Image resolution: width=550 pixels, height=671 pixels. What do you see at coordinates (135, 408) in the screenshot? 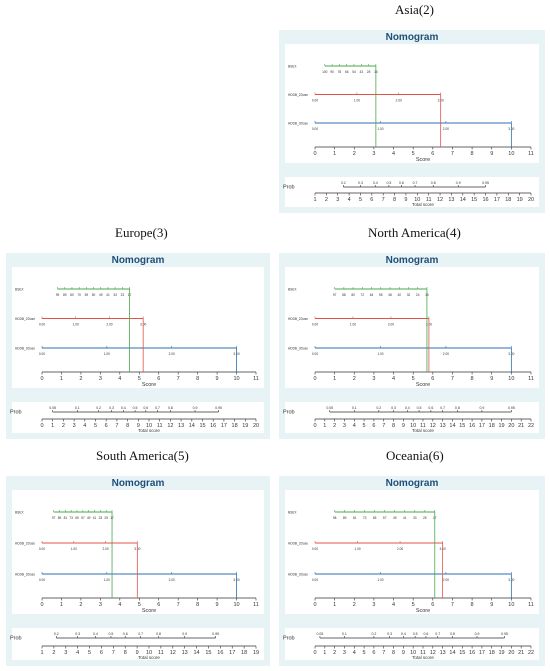
I see `prob-tick-label: 0.5` at bounding box center [135, 408].